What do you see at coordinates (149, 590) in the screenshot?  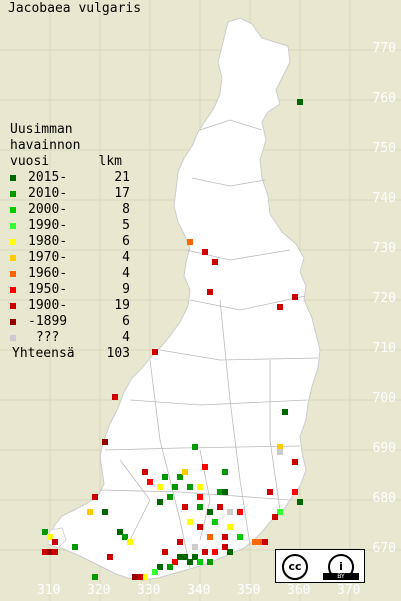 I see `easting-label: 330` at bounding box center [149, 590].